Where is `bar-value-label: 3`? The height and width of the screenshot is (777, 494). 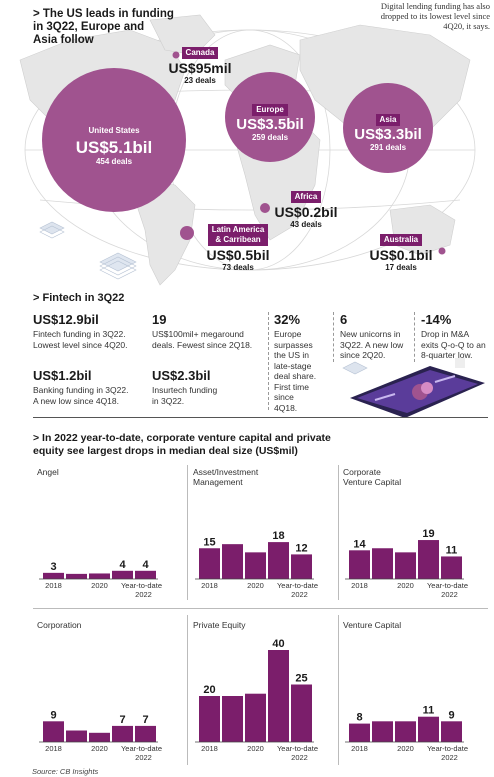 bar-value-label: 3 is located at coordinates (53, 567).